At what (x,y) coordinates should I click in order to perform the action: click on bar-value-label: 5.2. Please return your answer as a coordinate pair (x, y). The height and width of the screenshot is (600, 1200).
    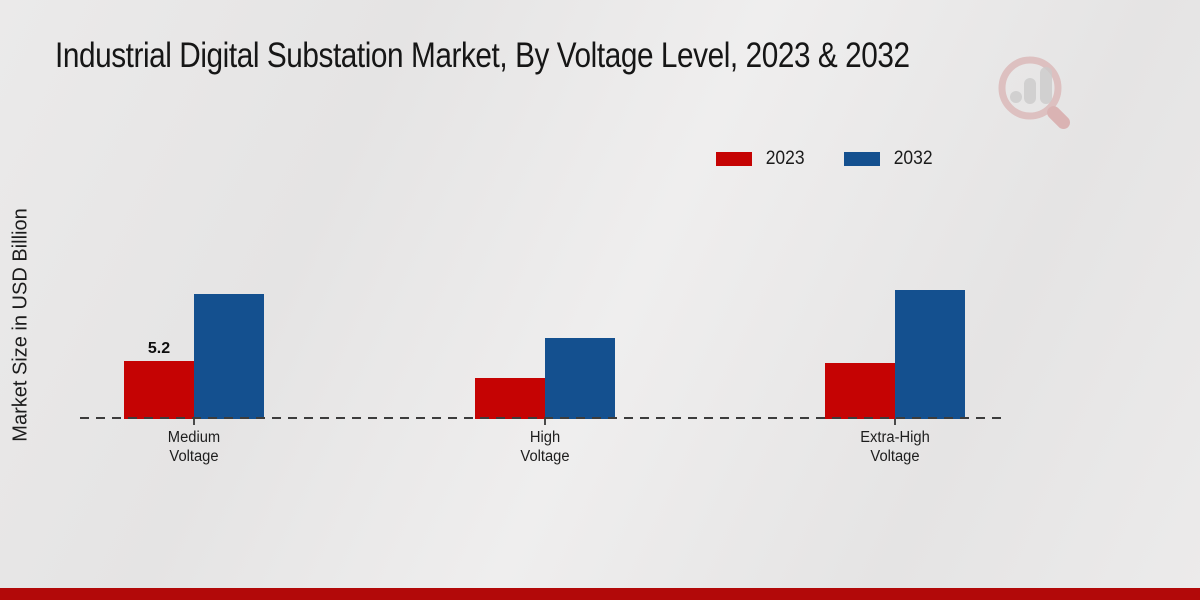
    Looking at the image, I should click on (159, 348).